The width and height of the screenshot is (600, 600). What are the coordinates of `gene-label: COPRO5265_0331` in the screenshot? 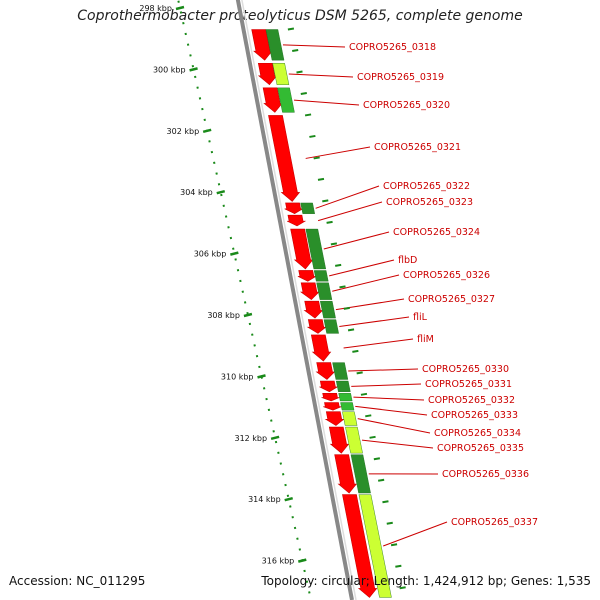 It's located at (468, 384).